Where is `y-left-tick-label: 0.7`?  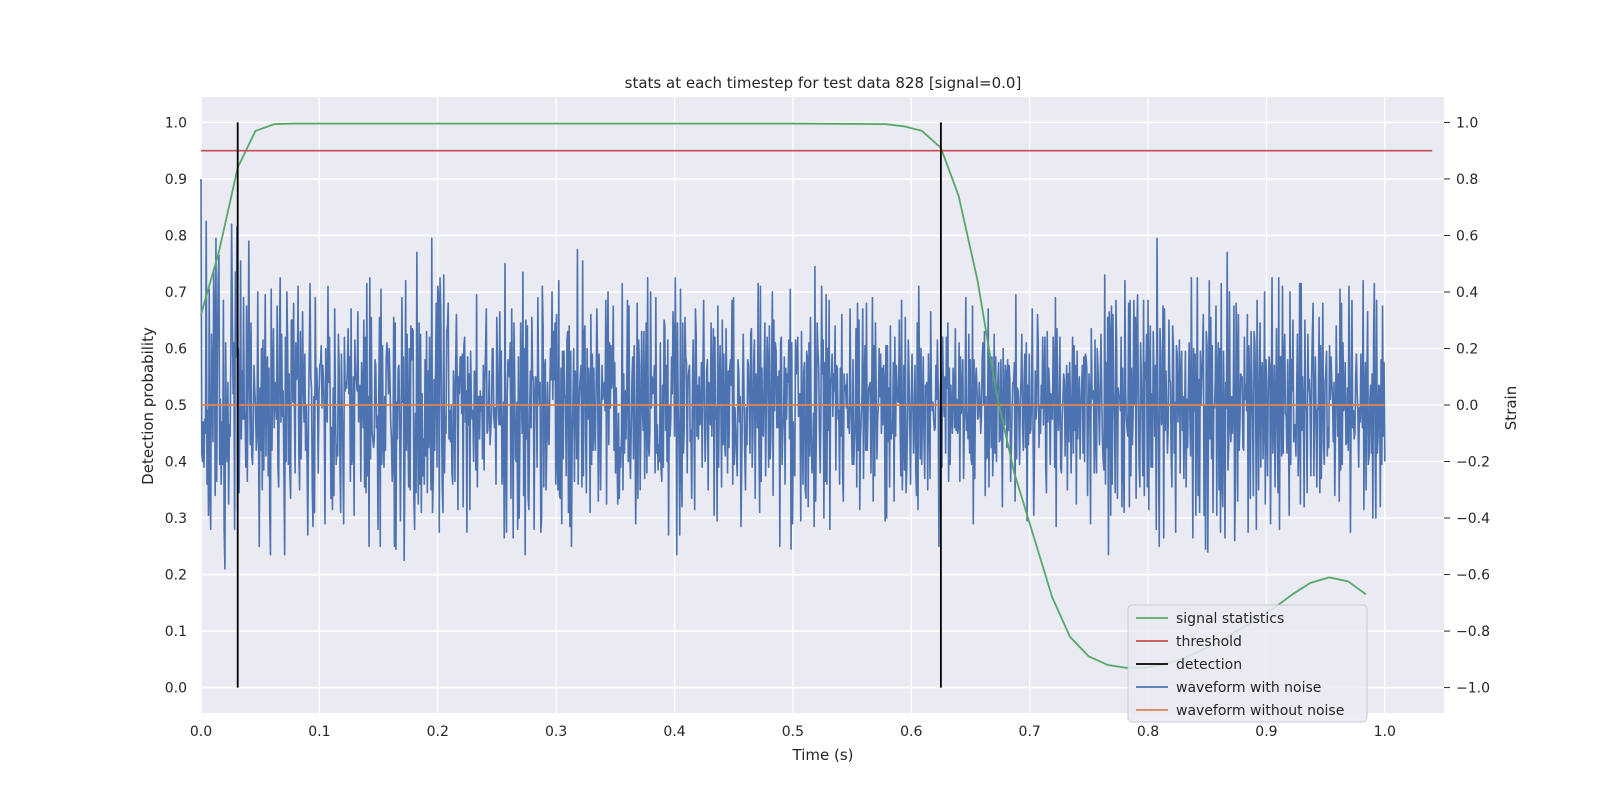
y-left-tick-label: 0.7 is located at coordinates (176, 293).